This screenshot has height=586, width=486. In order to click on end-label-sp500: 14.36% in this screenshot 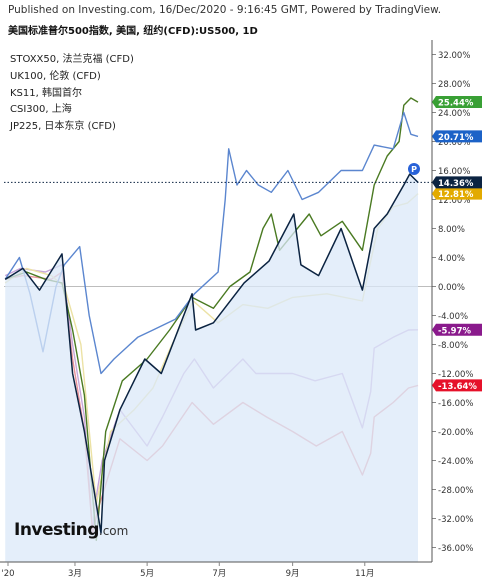, I will do `click(456, 184)`.